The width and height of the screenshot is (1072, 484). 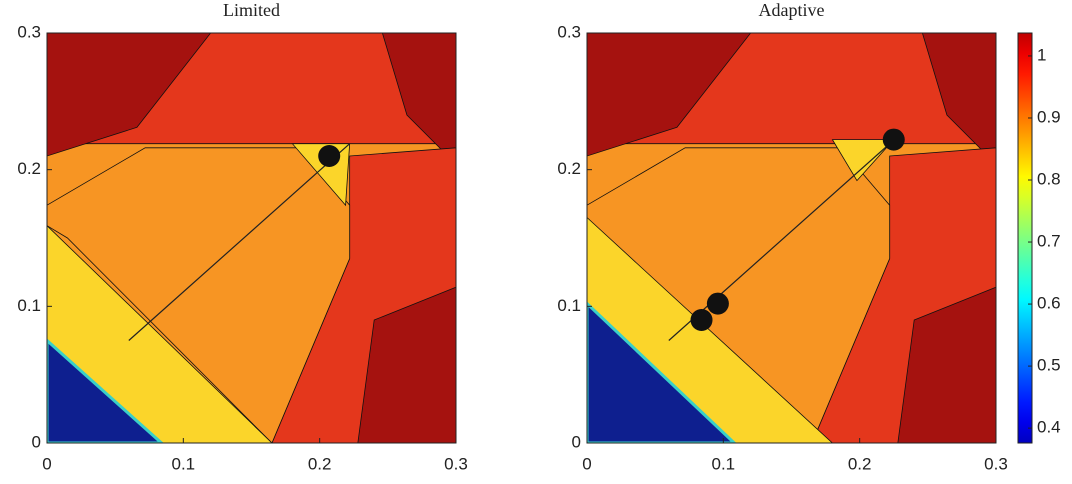 What do you see at coordinates (1049, 116) in the screenshot?
I see `colorbar-tick-label: 0.9` at bounding box center [1049, 116].